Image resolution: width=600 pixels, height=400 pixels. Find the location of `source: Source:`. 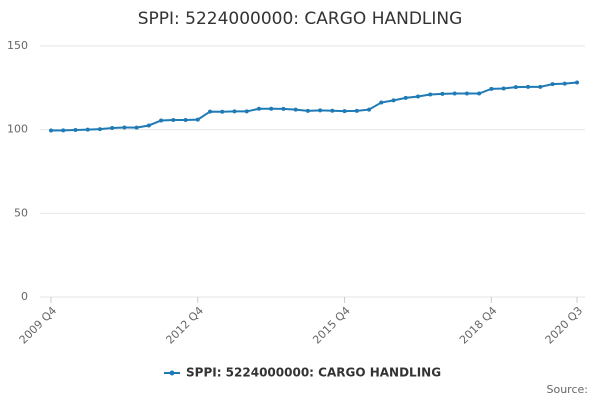

source: Source: is located at coordinates (568, 389).